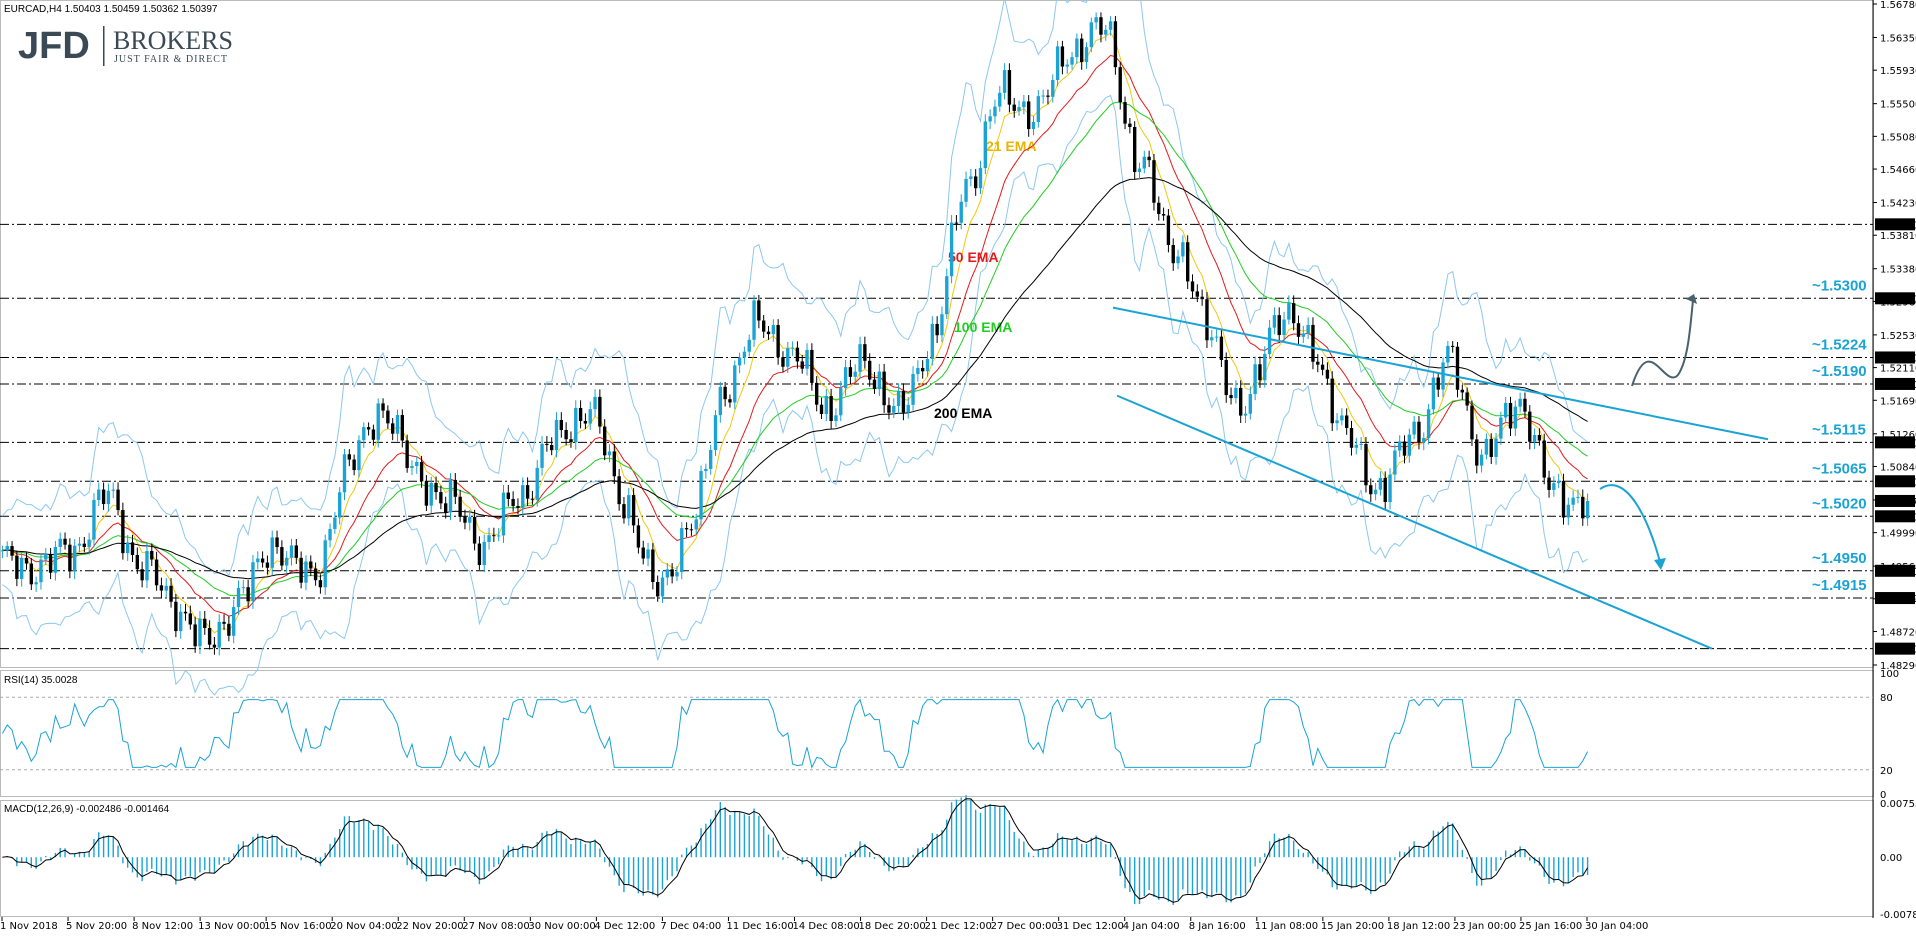 This screenshot has width=1916, height=936. What do you see at coordinates (759, 926) in the screenshot?
I see `x-tick-label: 11 Dec 16:00` at bounding box center [759, 926].